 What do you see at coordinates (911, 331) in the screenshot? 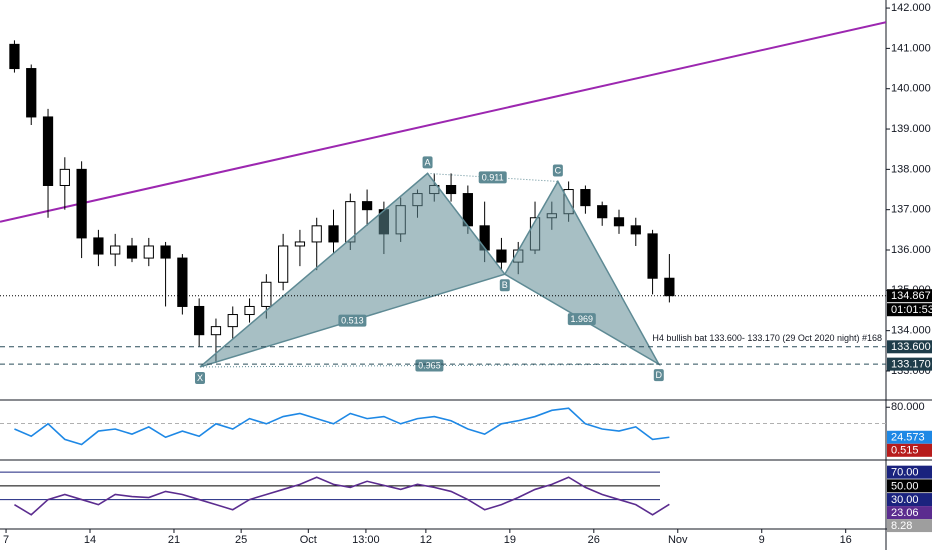
I see `y-tick-label: 134.000` at bounding box center [911, 331].